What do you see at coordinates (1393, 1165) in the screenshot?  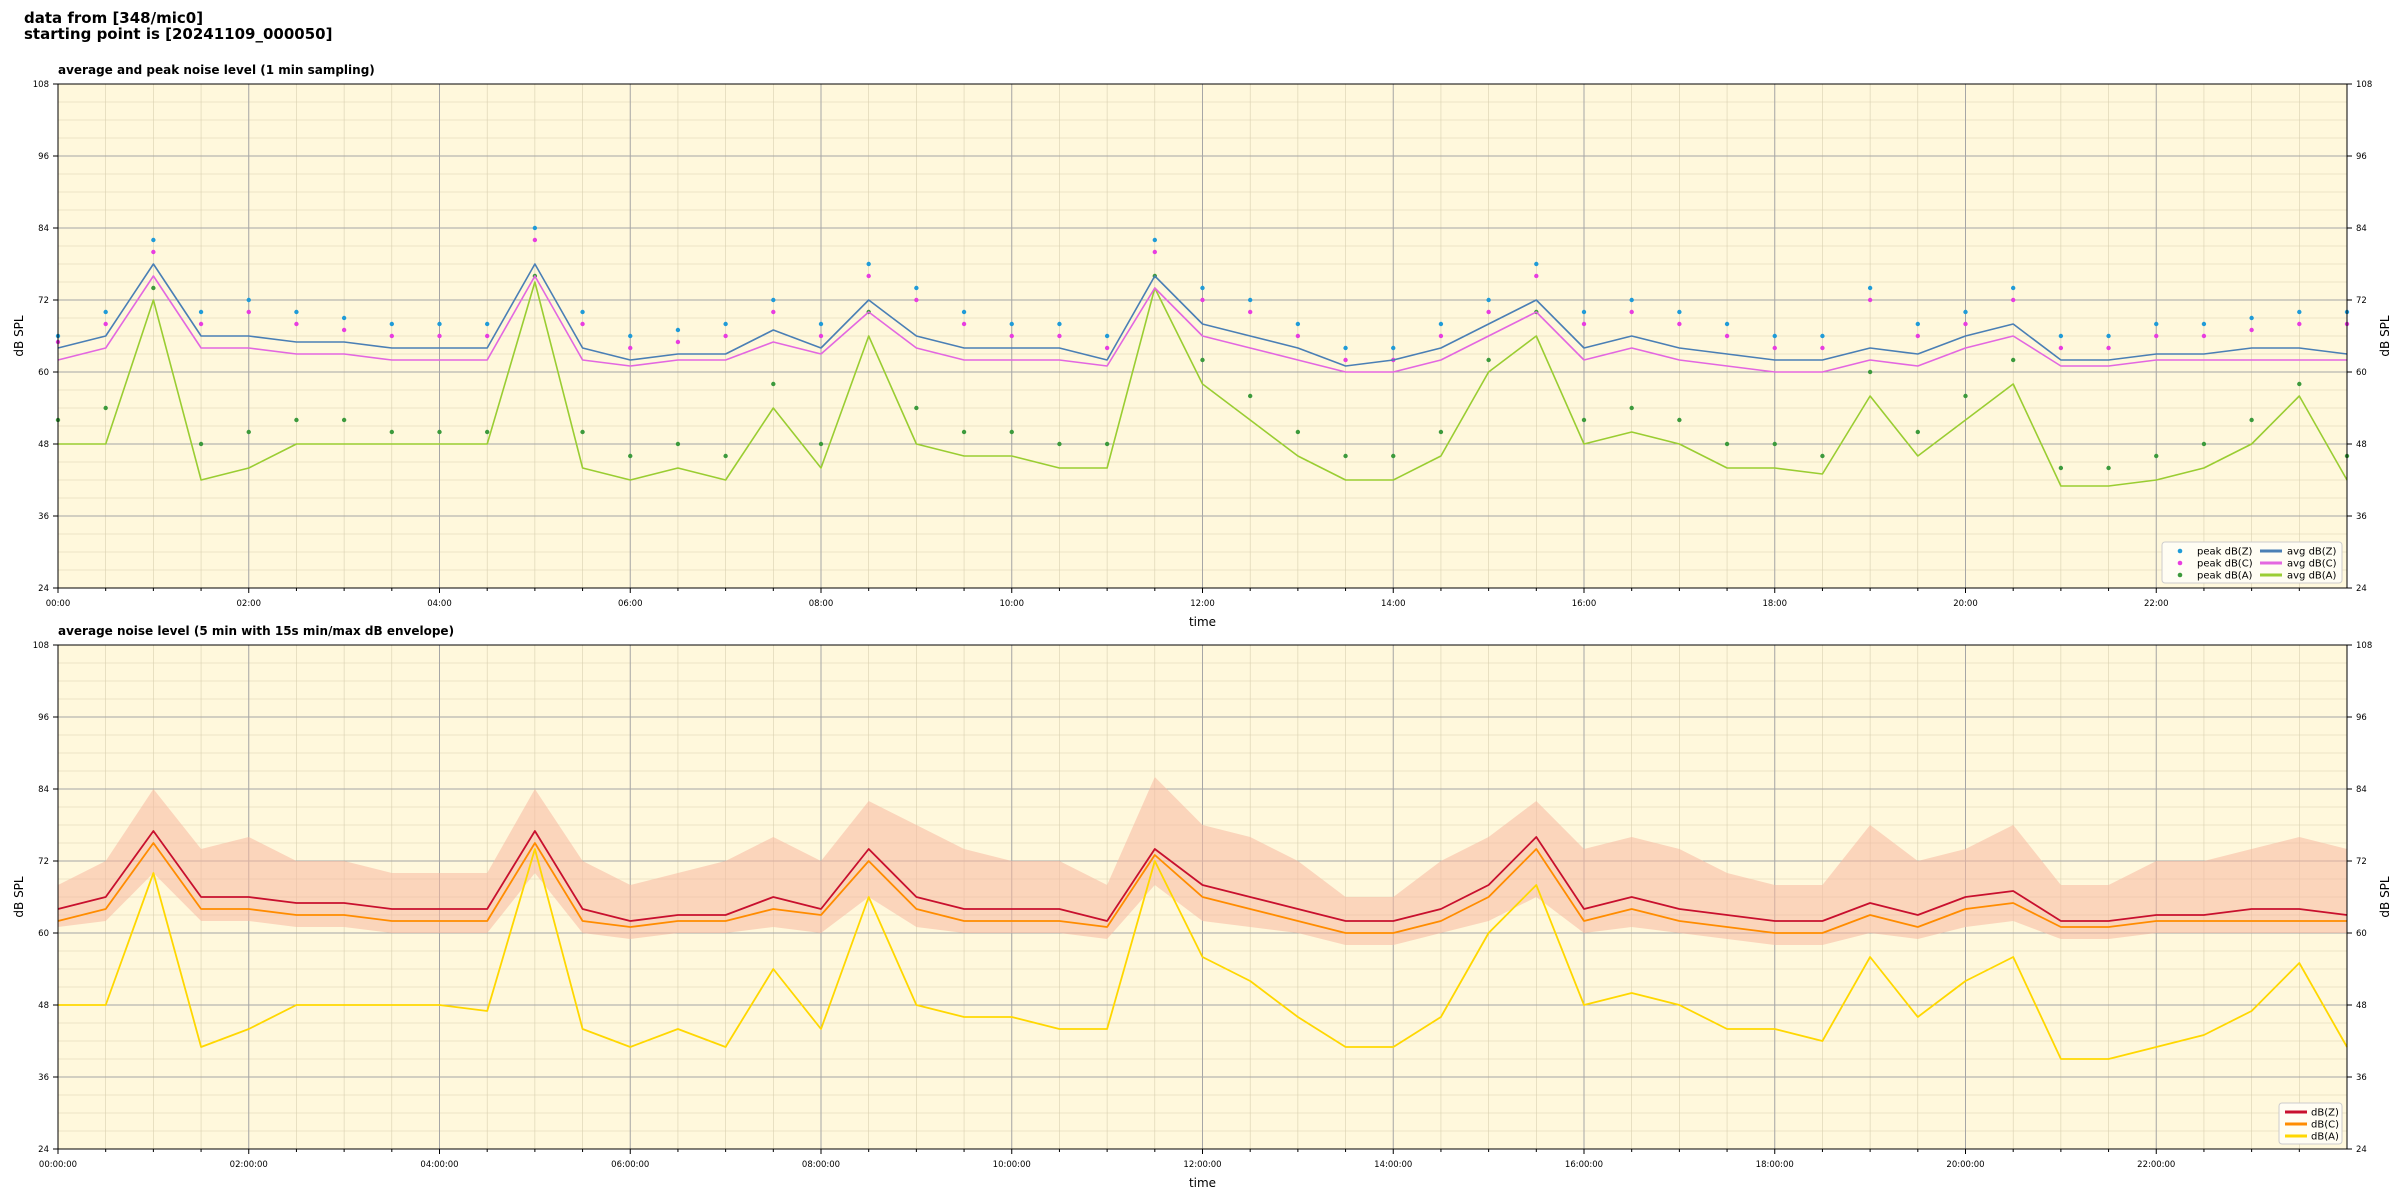 I see `bottom-xtick-label: 14:00:00` at bounding box center [1393, 1165].